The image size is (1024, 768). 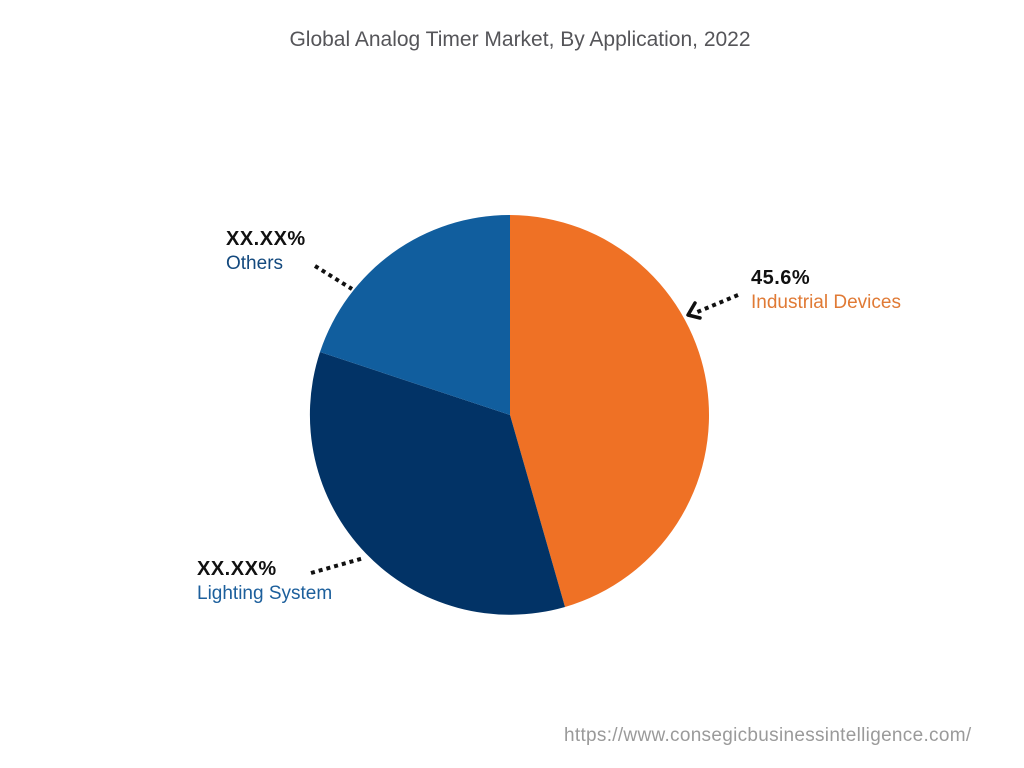 I want to click on label-lighting-system: XX.XX% Lighting System, so click(x=264, y=581).